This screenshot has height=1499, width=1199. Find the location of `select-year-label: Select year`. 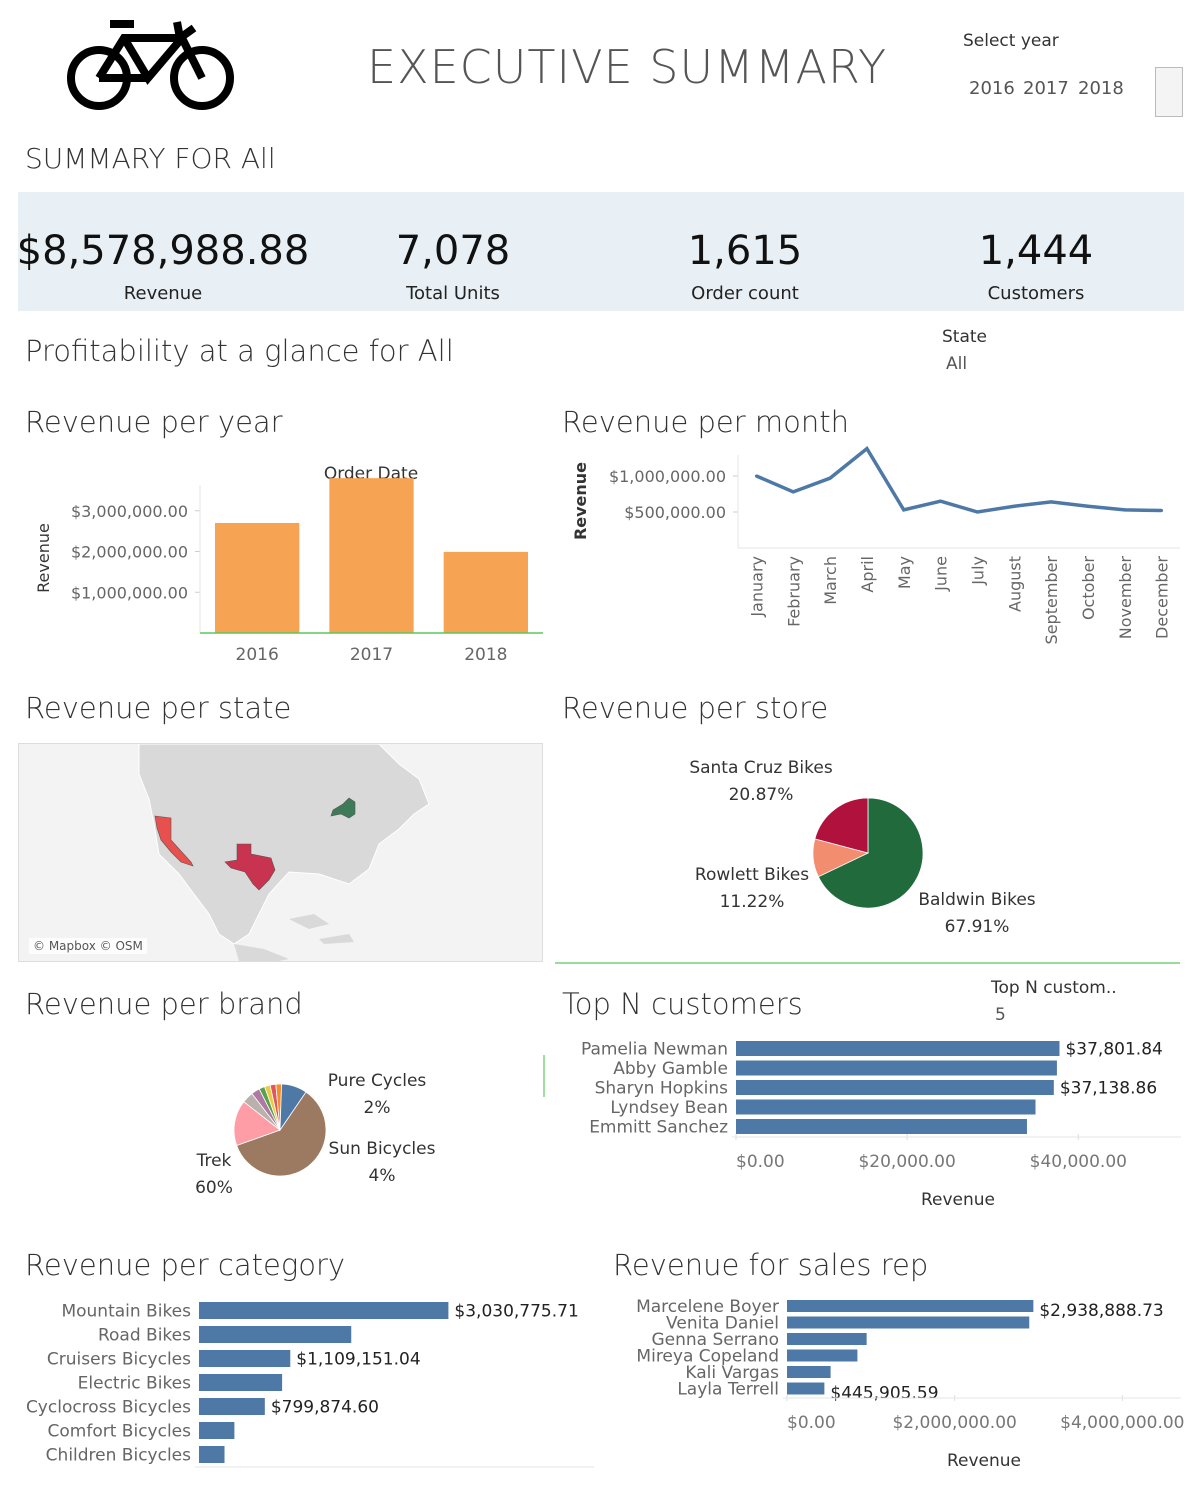

select-year-label: Select year is located at coordinates (1011, 41).